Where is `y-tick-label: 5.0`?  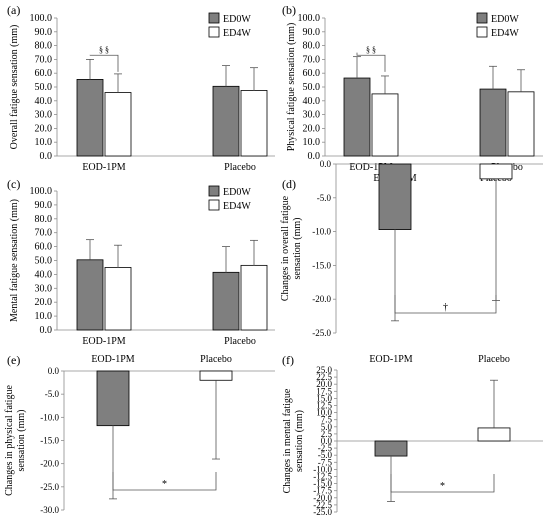 y-tick-label: 5.0 is located at coordinates (327, 427).